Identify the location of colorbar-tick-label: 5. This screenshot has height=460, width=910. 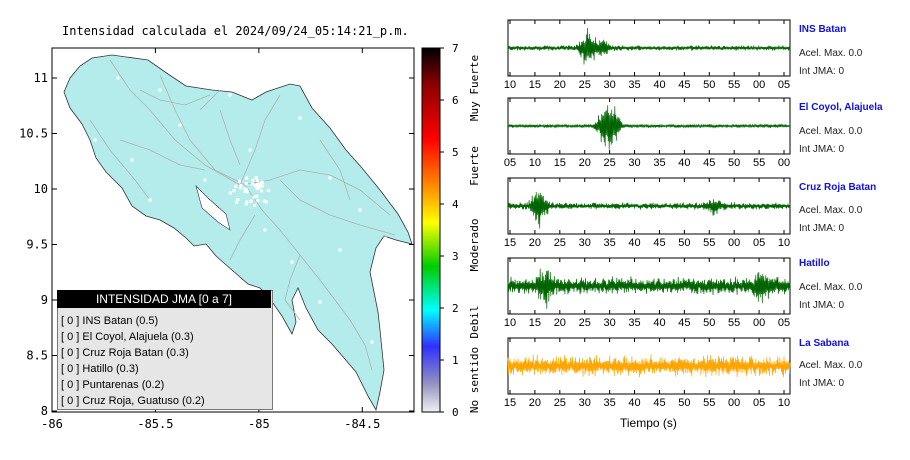
(455, 152).